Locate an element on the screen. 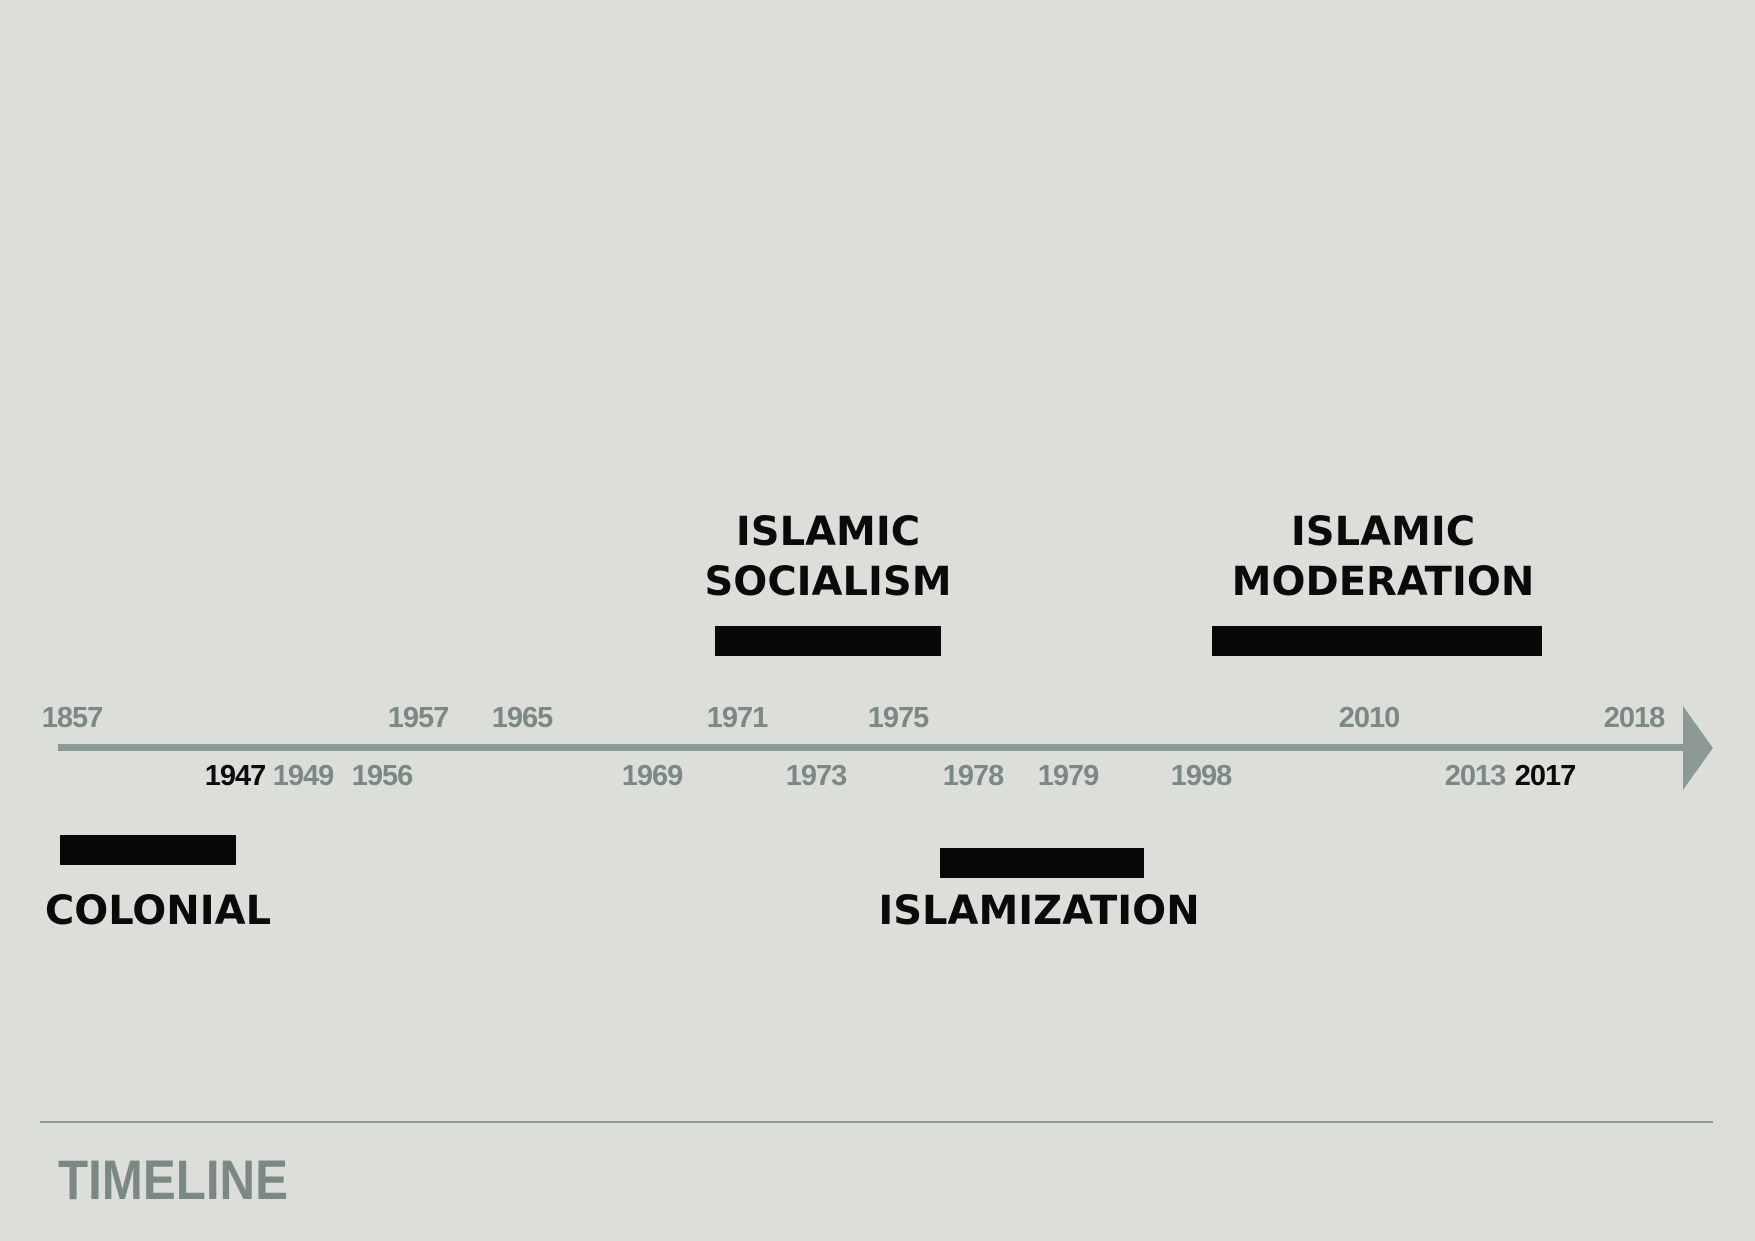 The width and height of the screenshot is (1755, 1241). year-label-1956: 1956 is located at coordinates (382, 776).